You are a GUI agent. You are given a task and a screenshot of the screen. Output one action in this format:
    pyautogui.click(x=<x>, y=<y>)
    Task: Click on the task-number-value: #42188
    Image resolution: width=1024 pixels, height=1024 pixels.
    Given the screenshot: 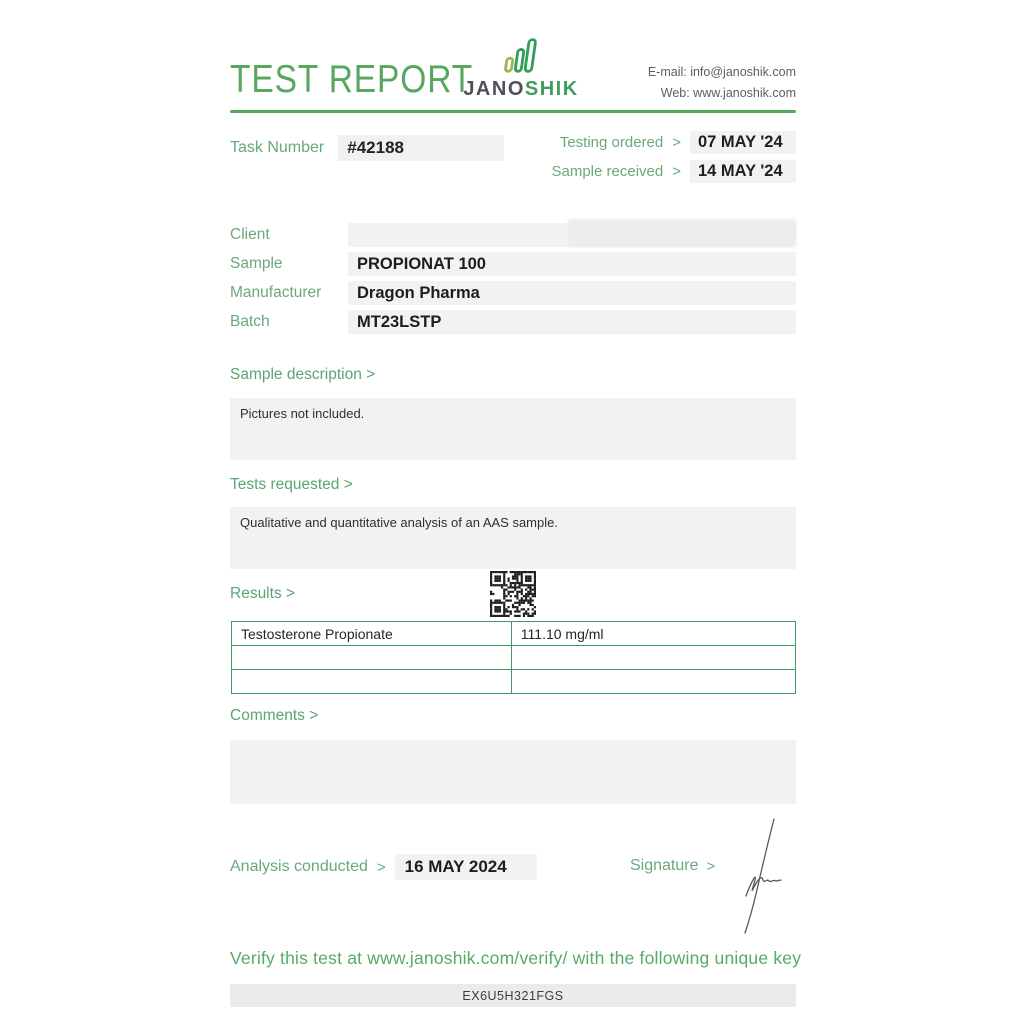 What is the action you would take?
    pyautogui.click(x=421, y=148)
    